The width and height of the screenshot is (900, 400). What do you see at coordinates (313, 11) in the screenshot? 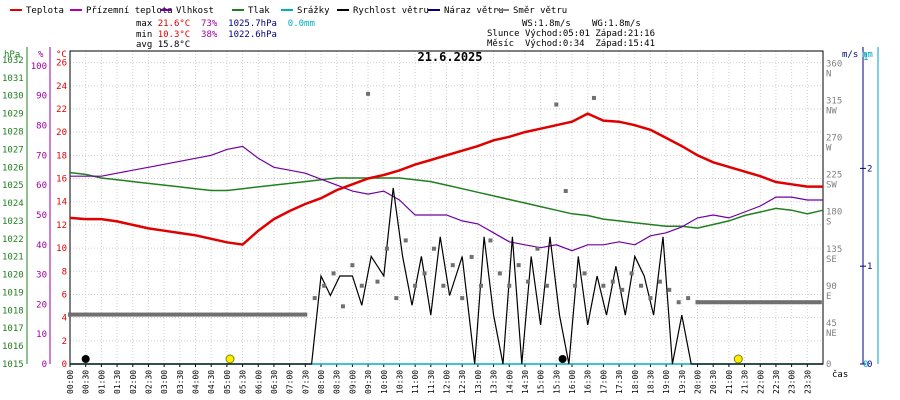
I see `legend-label: Srážky` at bounding box center [313, 11].